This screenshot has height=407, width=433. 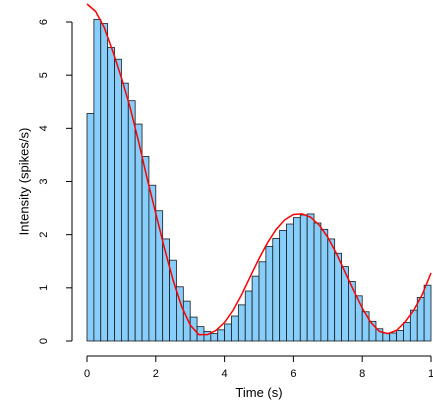 What do you see at coordinates (44, 75) in the screenshot?
I see `y-tick-label: 5` at bounding box center [44, 75].